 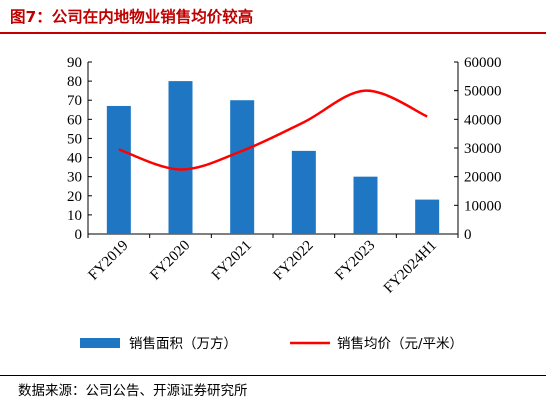 What do you see at coordinates (100, 343) in the screenshot?
I see `legend-bar-swatch` at bounding box center [100, 343].